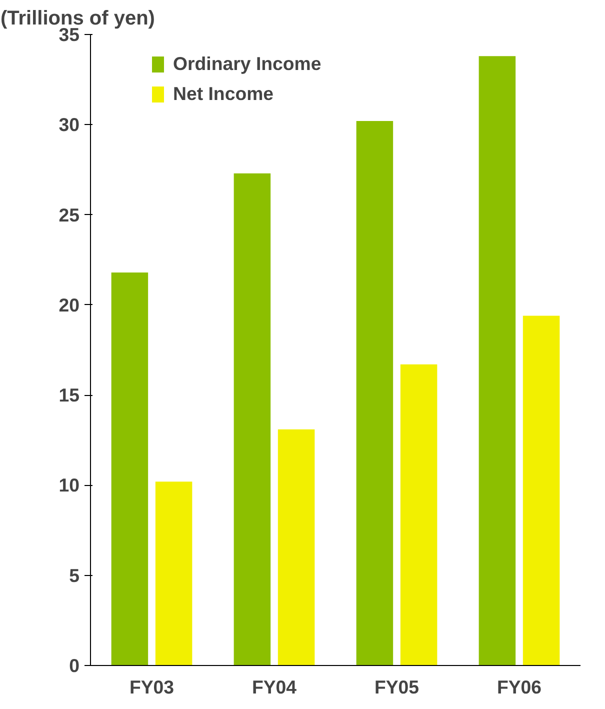 The image size is (605, 709). Describe the element at coordinates (69, 485) in the screenshot. I see `y-tick-label: 10` at that location.